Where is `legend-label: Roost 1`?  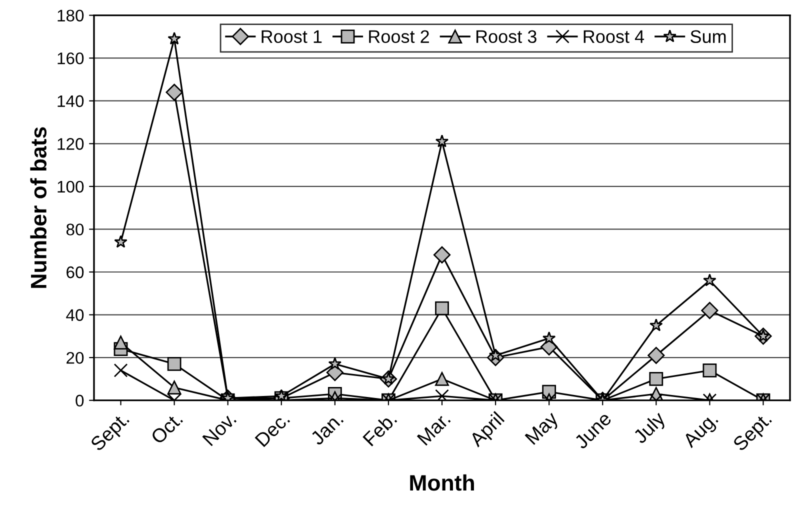
legend-label: Roost 1 is located at coordinates (292, 37).